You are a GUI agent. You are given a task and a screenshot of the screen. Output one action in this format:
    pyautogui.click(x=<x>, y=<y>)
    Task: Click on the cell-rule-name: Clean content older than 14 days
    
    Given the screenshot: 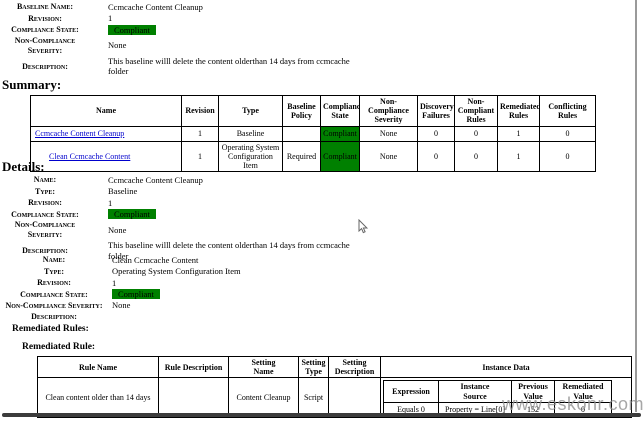 What is the action you would take?
    pyautogui.click(x=98, y=398)
    